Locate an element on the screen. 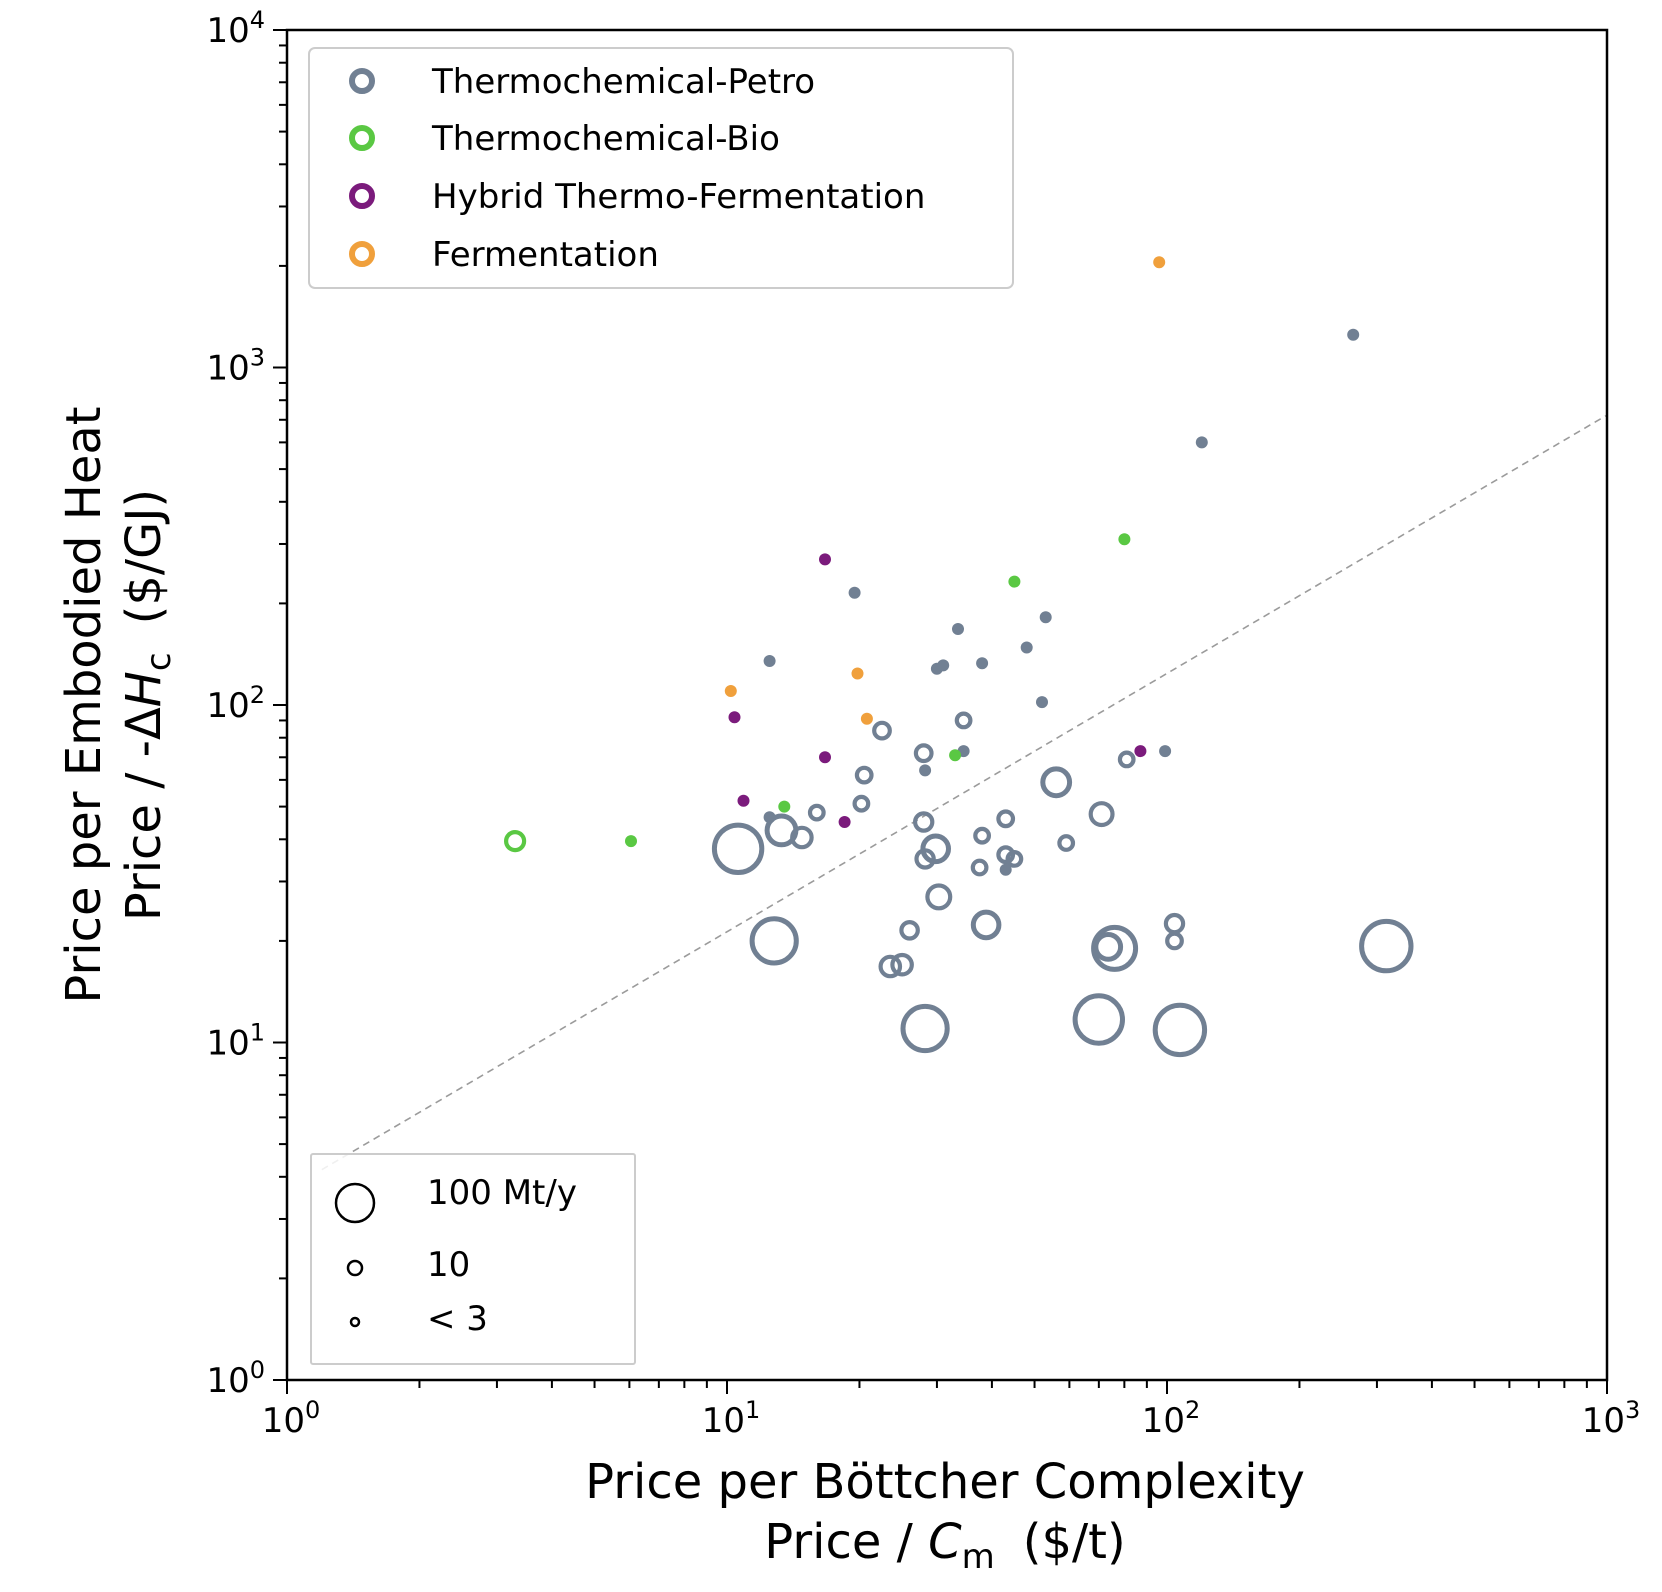  size-legend-label-100: 100 Mt/y is located at coordinates (502, 1193).